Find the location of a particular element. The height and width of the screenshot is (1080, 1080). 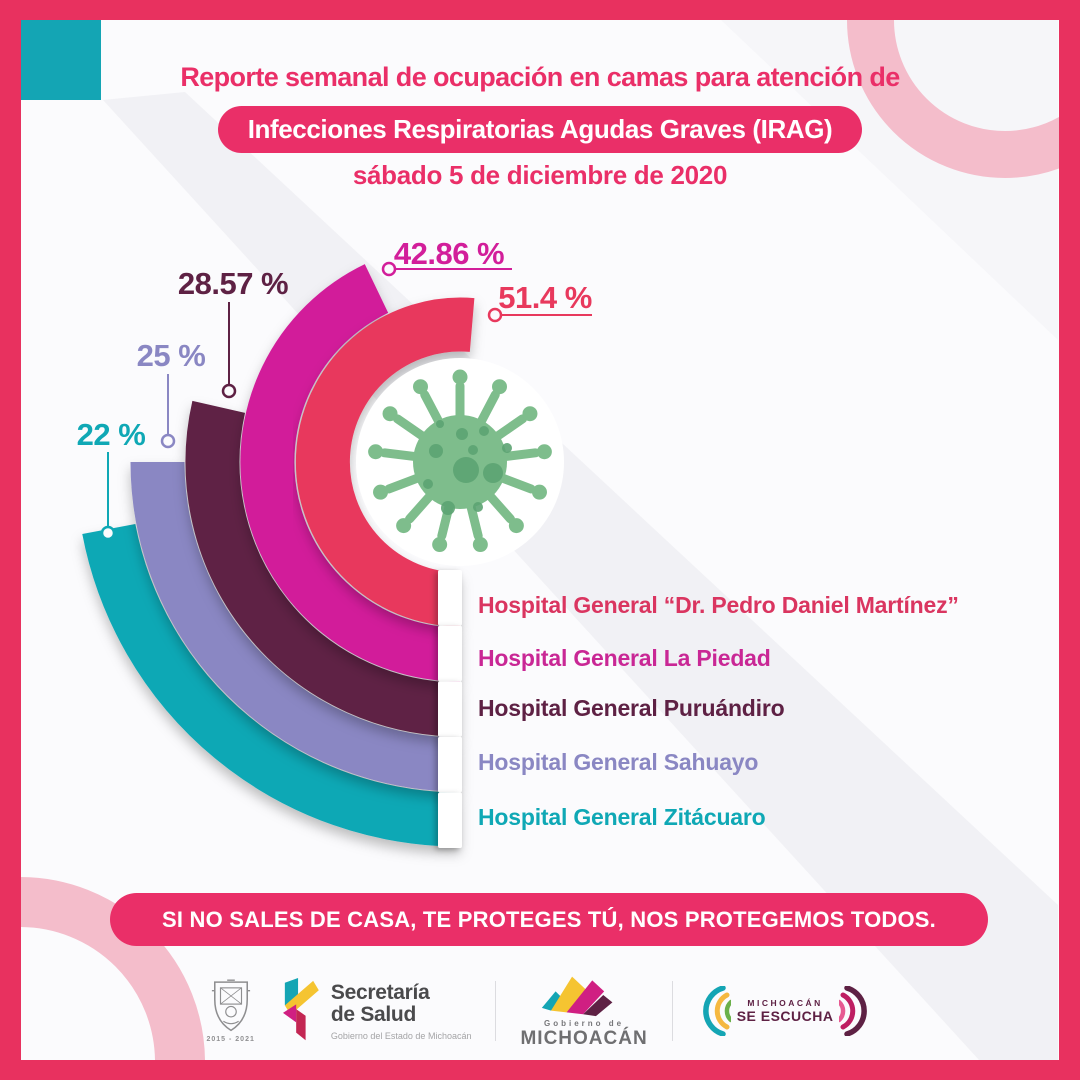

shield-icon is located at coordinates (230, 1005).